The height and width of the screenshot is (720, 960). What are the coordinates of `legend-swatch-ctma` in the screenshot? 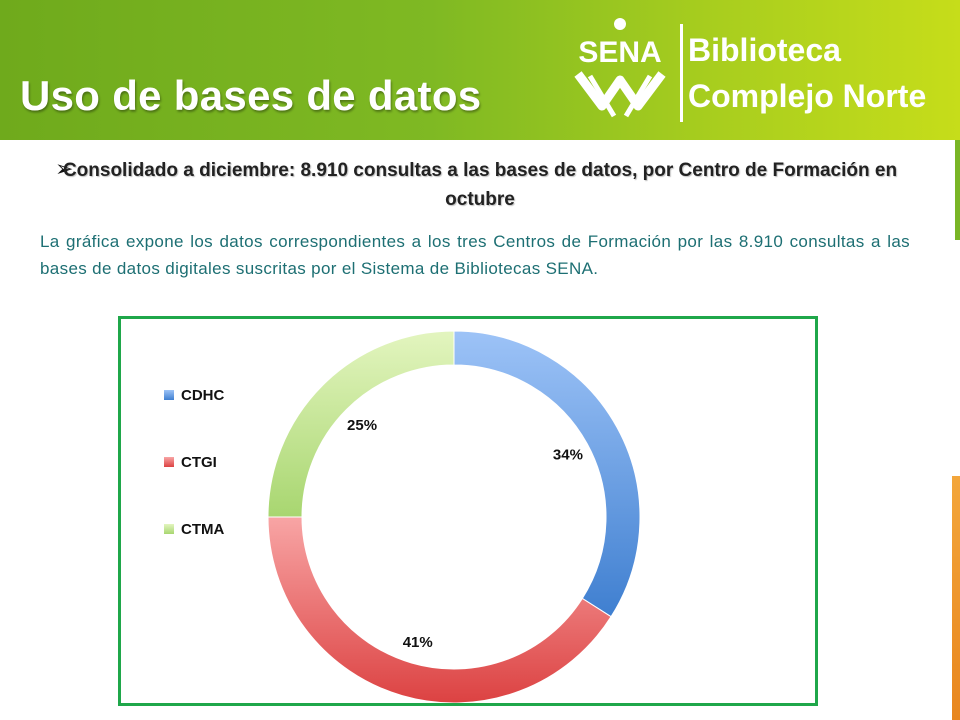 It's located at (169, 529).